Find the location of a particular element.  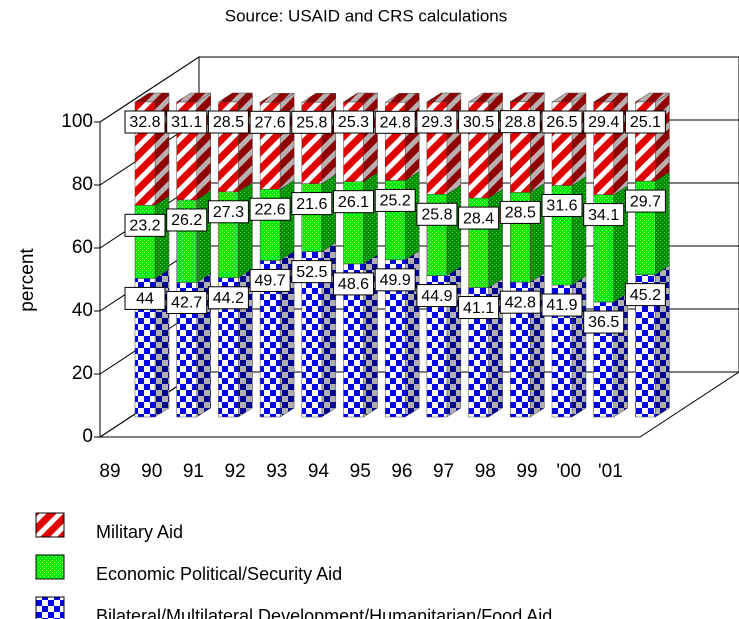

value-label: 28.4 is located at coordinates (478, 218).